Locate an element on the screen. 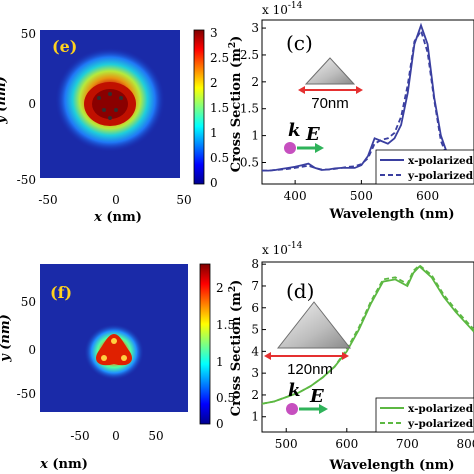 This screenshot has width=474, height=474. legend-d-item: x-polarized is located at coordinates (441, 409).